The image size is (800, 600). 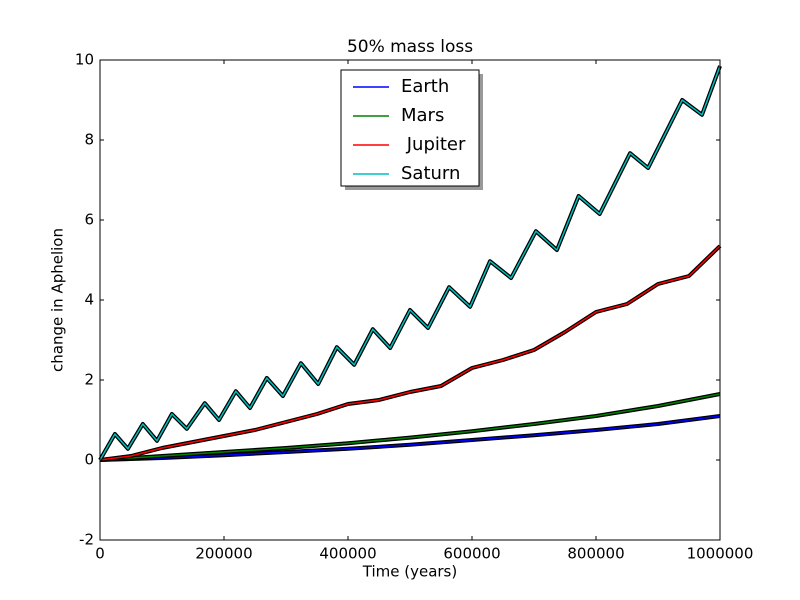 What do you see at coordinates (100, 554) in the screenshot?
I see `x-tick-label: 0` at bounding box center [100, 554].